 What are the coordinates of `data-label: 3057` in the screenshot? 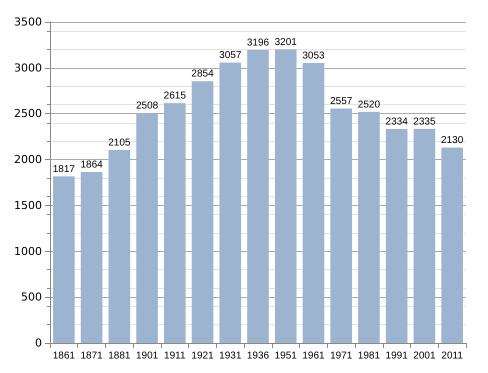 It's located at (230, 56).